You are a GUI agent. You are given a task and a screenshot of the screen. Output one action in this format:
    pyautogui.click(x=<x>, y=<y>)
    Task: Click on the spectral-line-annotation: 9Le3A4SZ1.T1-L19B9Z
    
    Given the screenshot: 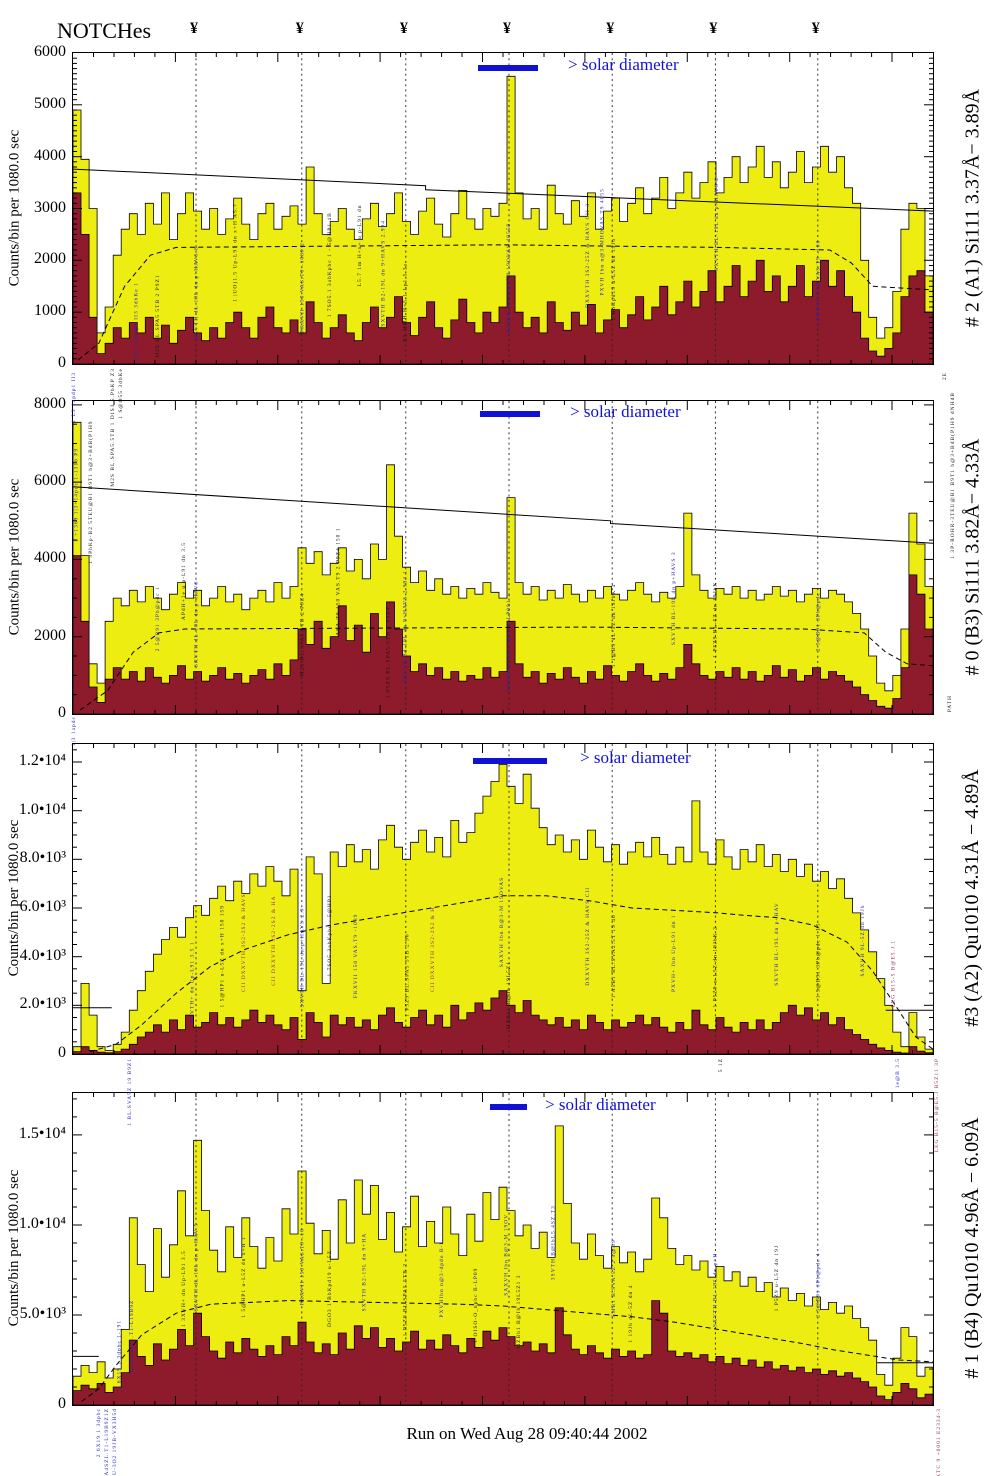 What is the action you would take?
    pyautogui.click(x=132, y=1337)
    